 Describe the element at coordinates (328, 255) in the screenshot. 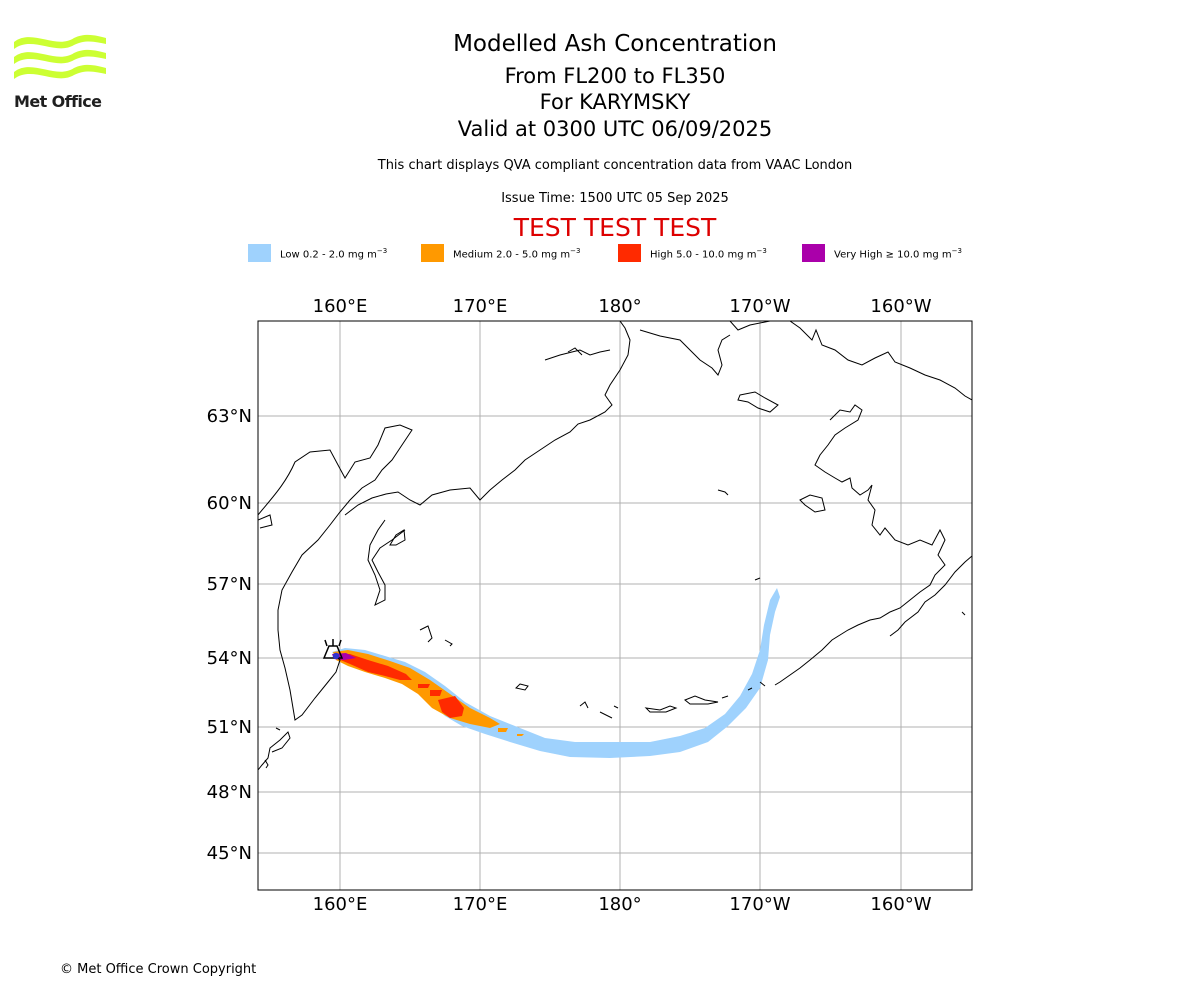

I see `legend-label-low: Low 0.2 - 2.0 mg m` at that location.